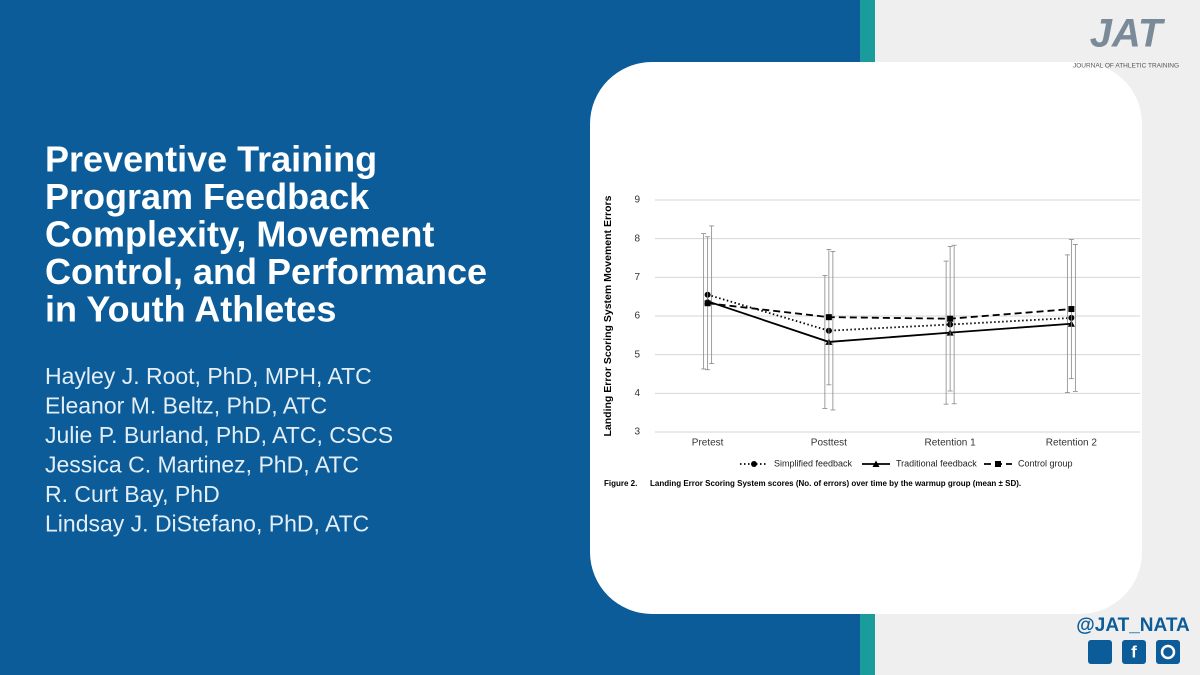 This screenshot has height=675, width=1200. I want to click on author: Jessica C. Martinez, PhD, ATC, so click(202, 465).